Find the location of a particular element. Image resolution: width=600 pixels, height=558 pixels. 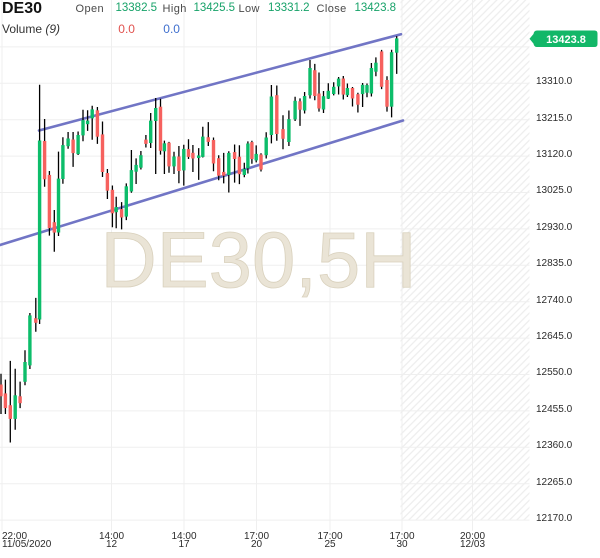

svg-text: DE30,5H is located at coordinates (259, 259).